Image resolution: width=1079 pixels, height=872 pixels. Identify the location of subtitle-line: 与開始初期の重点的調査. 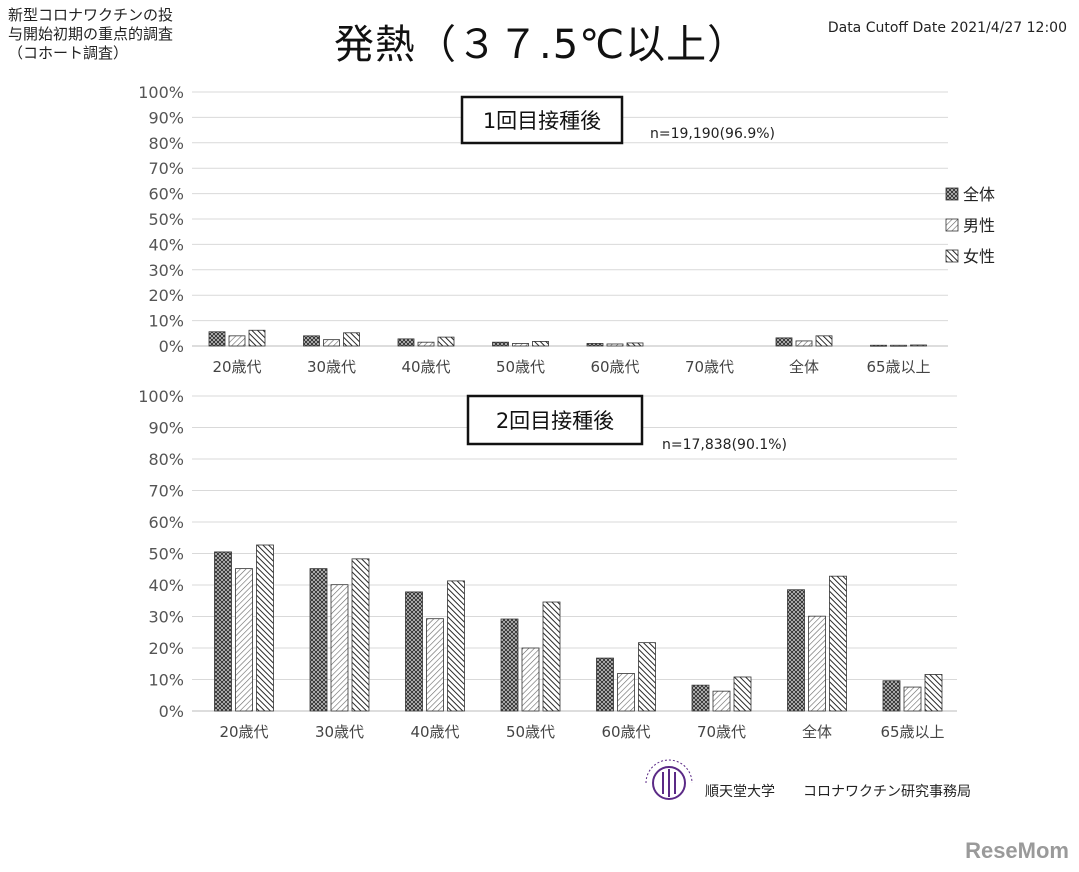
(91, 34).